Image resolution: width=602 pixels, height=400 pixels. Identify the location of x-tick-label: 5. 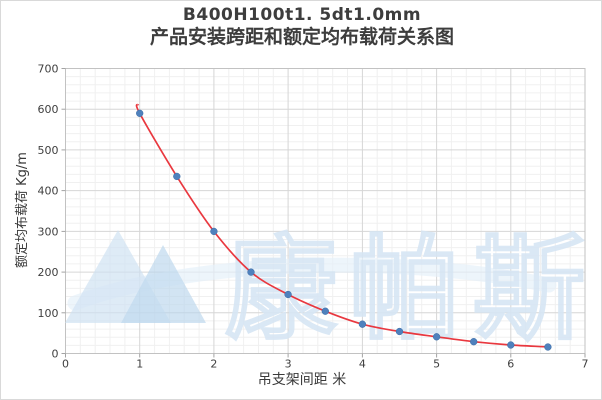
(436, 364).